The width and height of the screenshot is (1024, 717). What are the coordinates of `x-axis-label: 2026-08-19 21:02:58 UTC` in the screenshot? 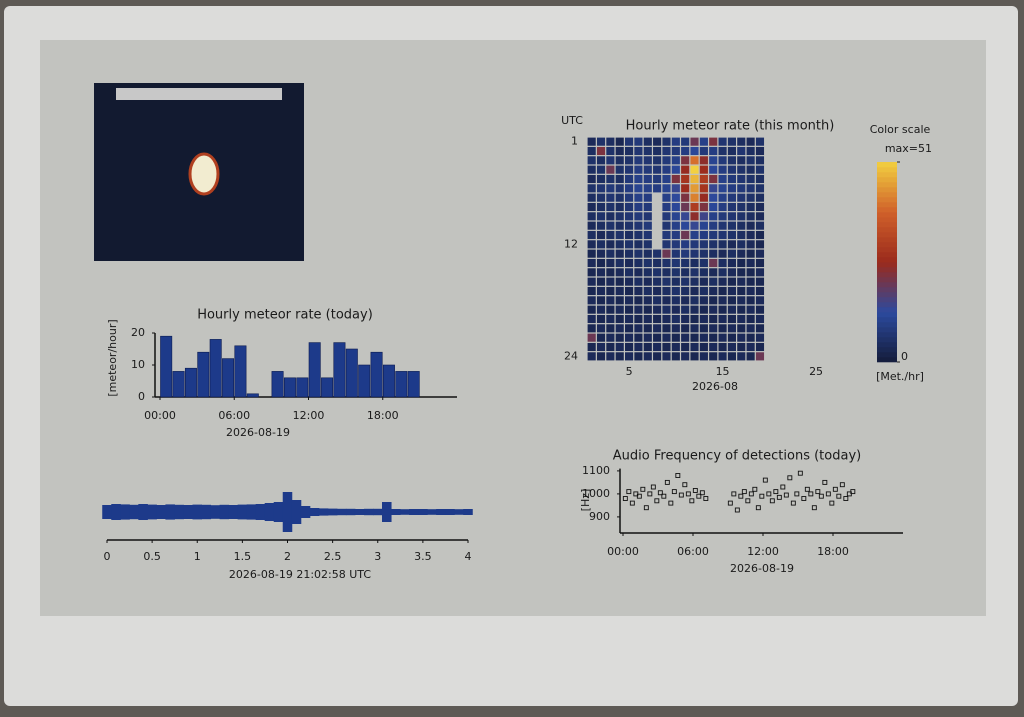 It's located at (300, 574).